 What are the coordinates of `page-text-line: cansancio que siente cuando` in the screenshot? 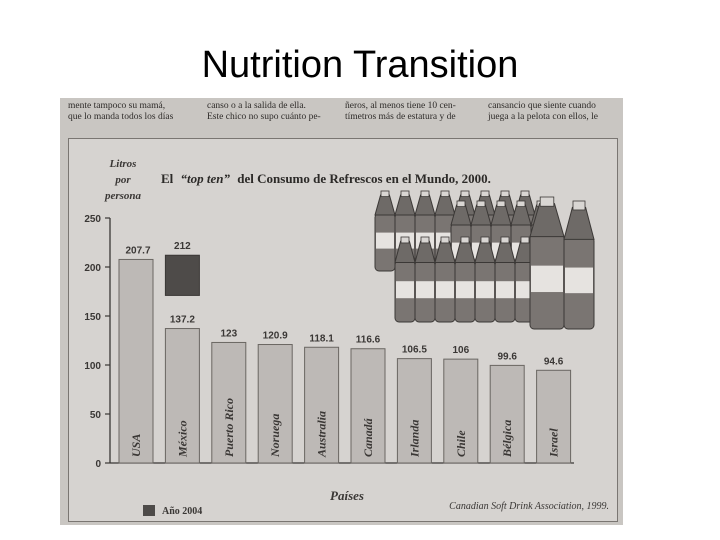 It's located at (542, 106).